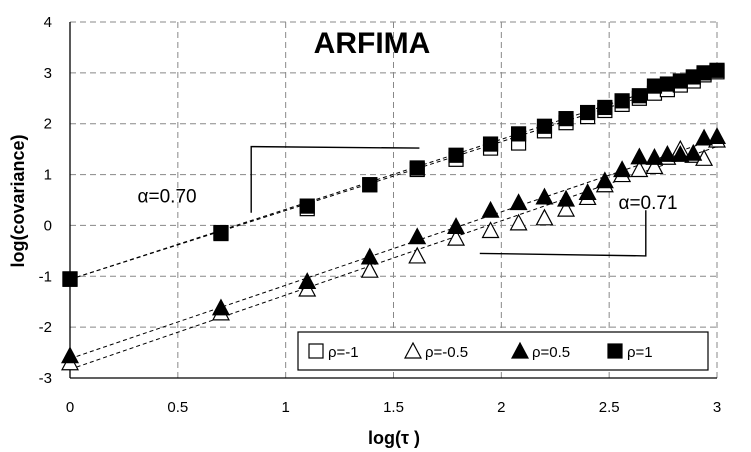  Describe the element at coordinates (48, 22) in the screenshot. I see `y-tick-label: 4` at that location.